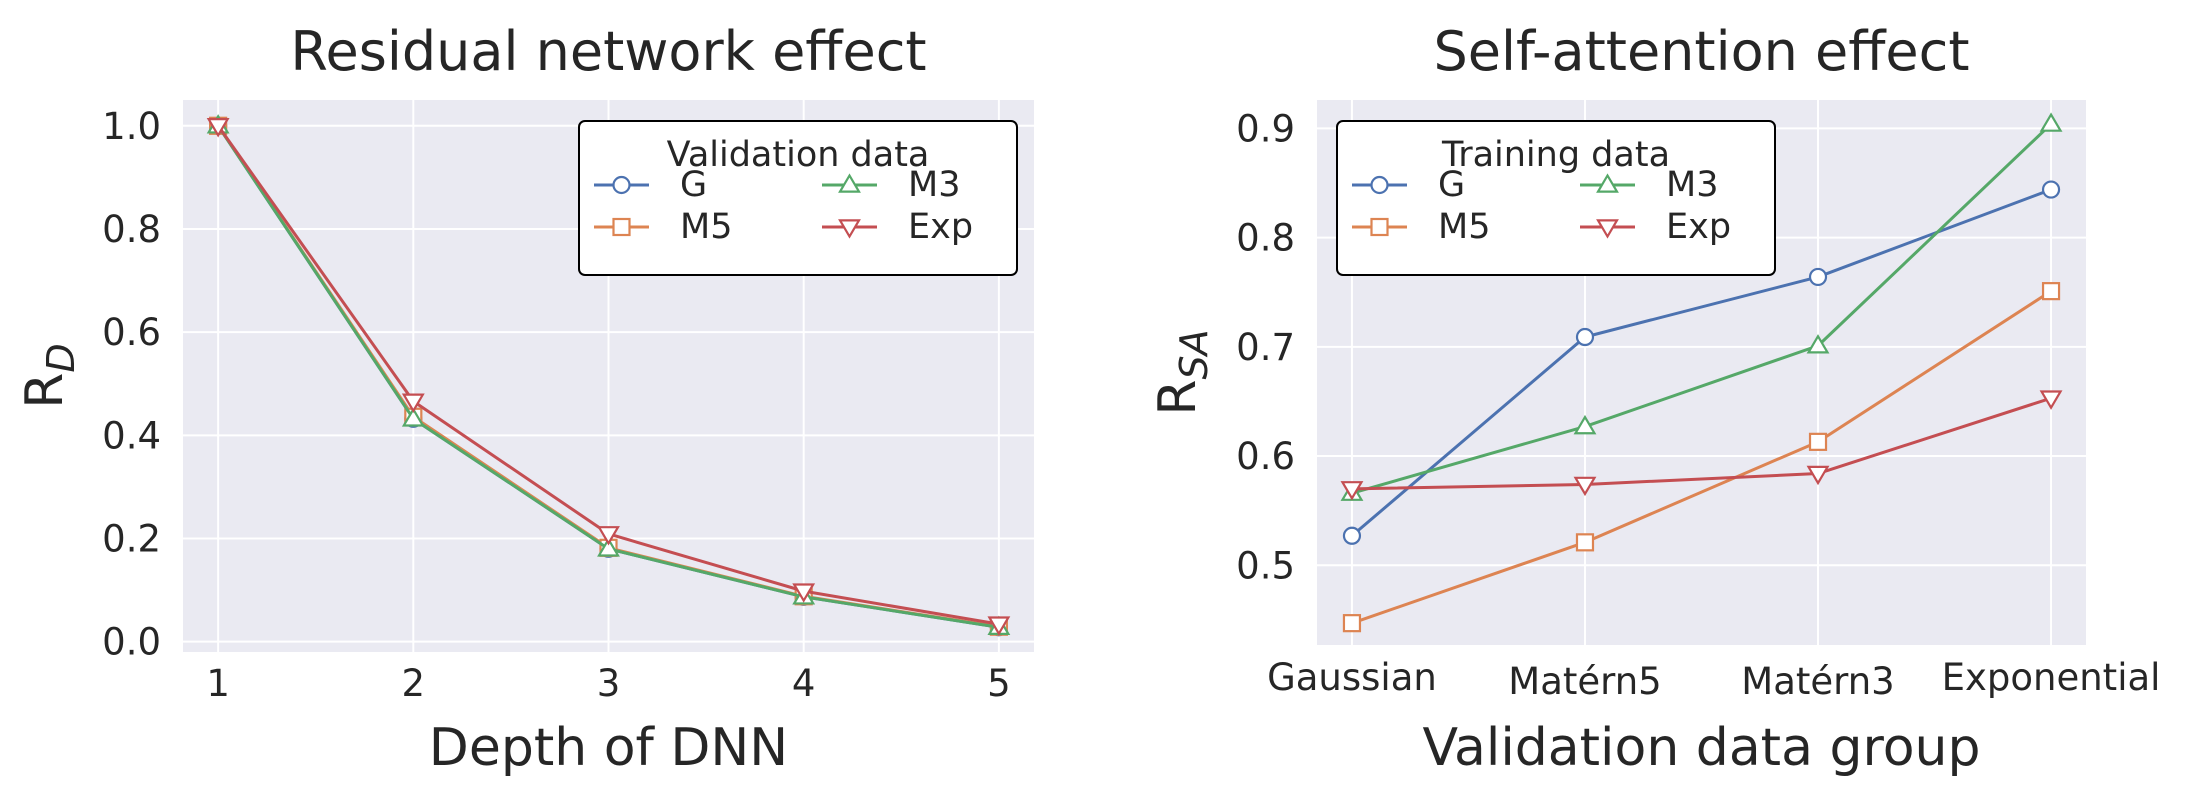 The image size is (2192, 798). Describe the element at coordinates (608, 748) in the screenshot. I see `x-axis-title: Depth of DNN` at that location.